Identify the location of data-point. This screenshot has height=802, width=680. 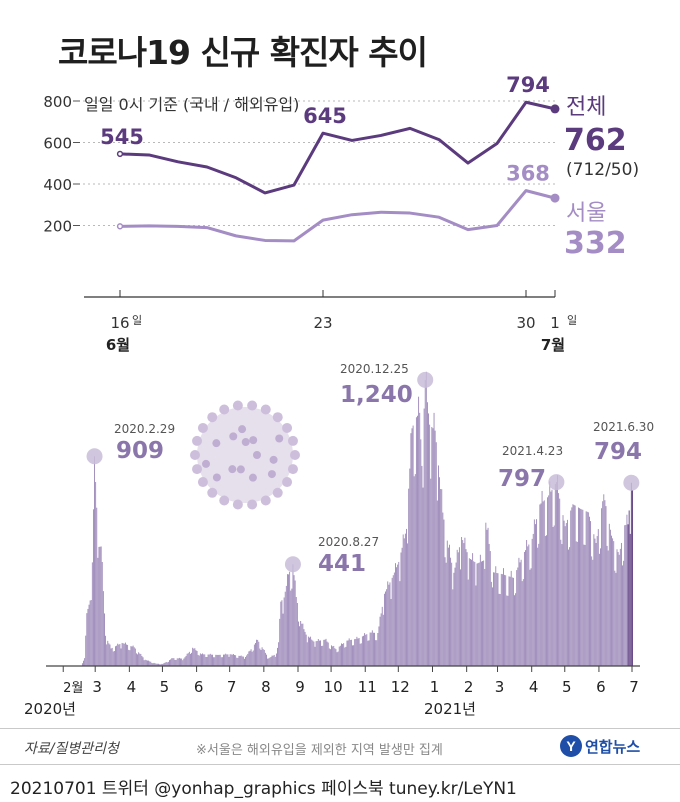
(120, 226).